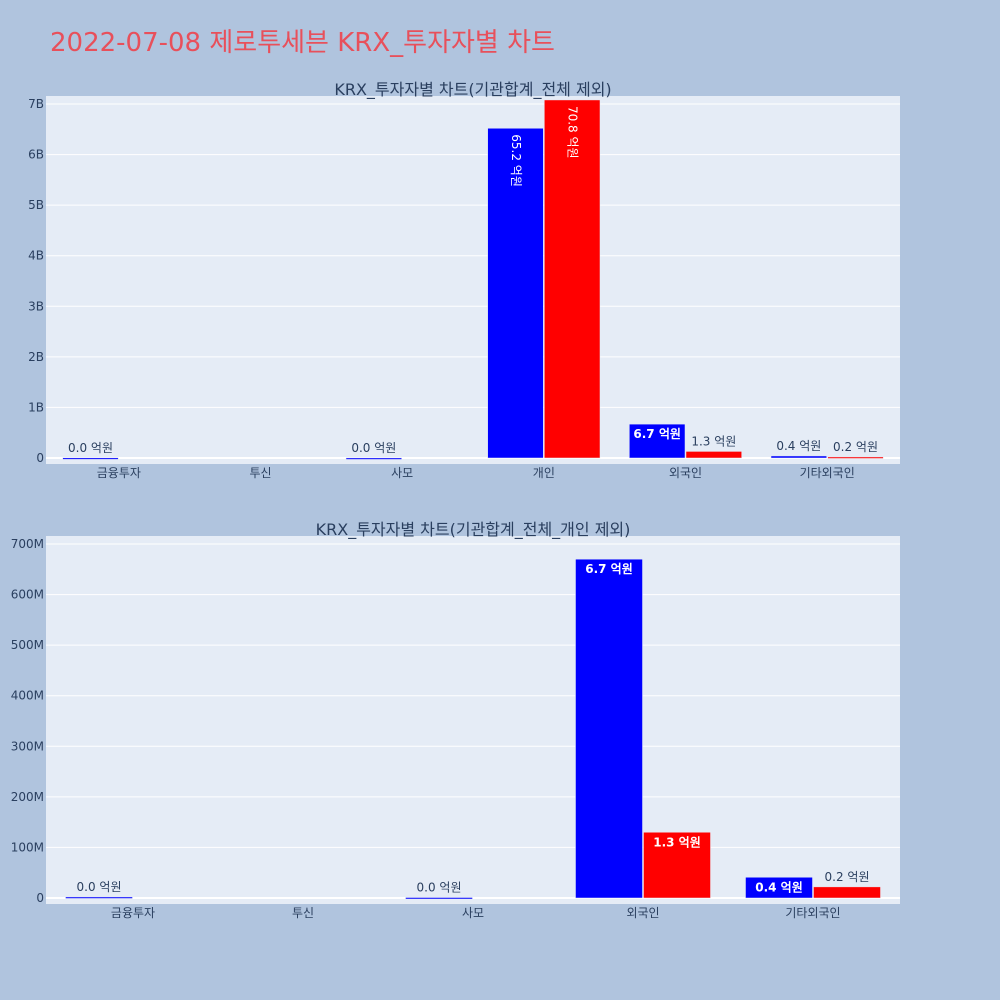  What do you see at coordinates (472, 90) in the screenshot?
I see `chart-title: KRX_투자자별 차트(기관합계_전체 제외)` at bounding box center [472, 90].